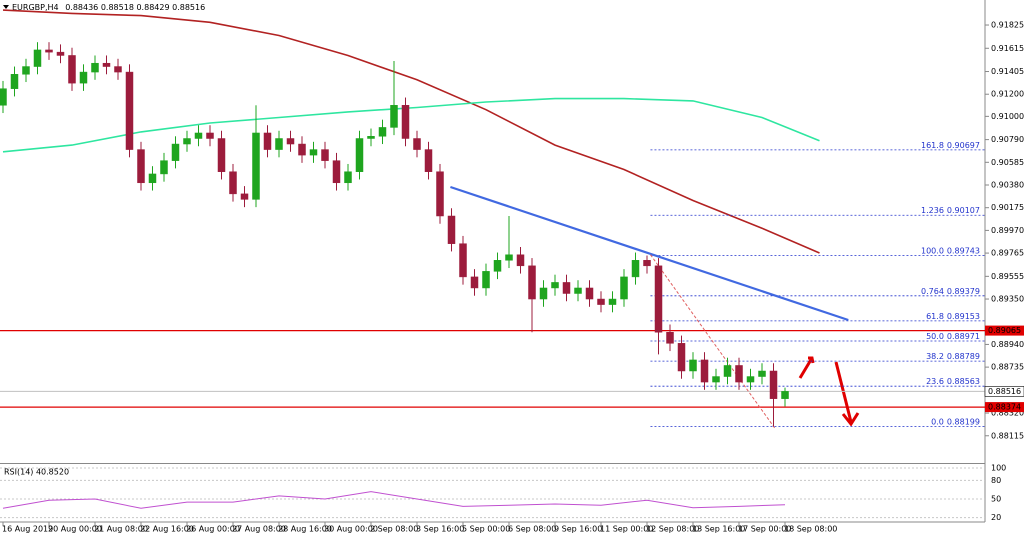  What do you see at coordinates (672, 529) in the screenshot?
I see `x-tick-label: 12 Sep 08:00` at bounding box center [672, 529].